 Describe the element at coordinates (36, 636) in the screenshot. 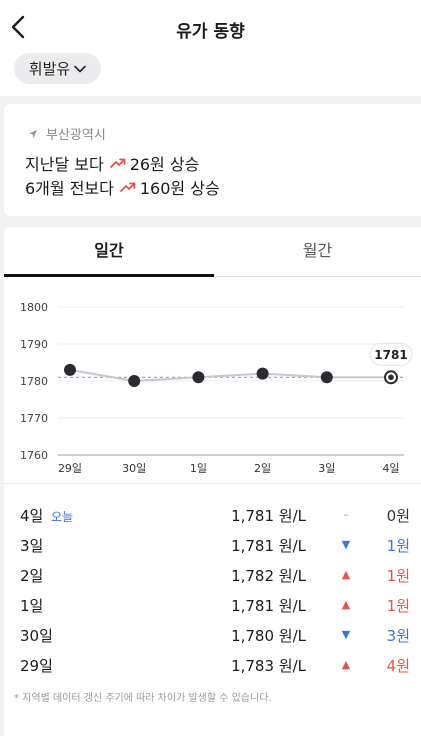

I see `row-day: 30일` at that location.